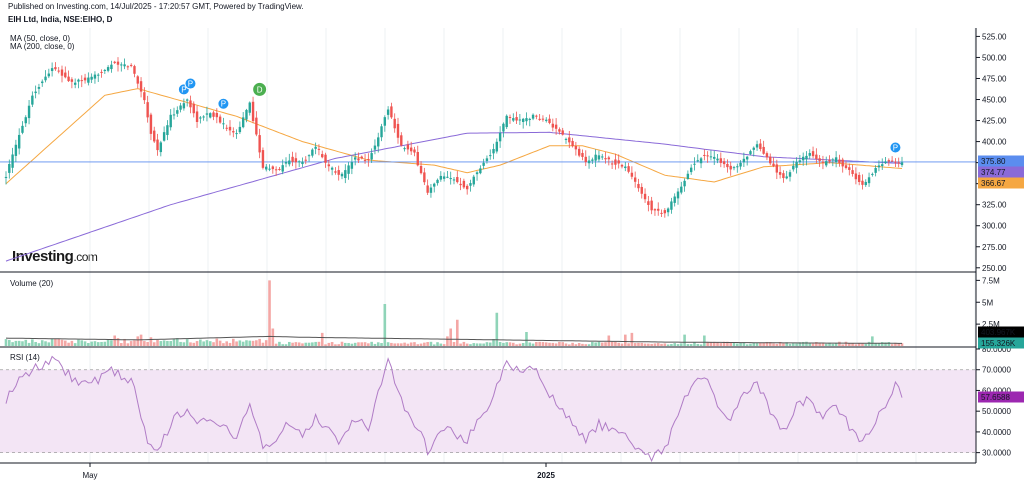  What do you see at coordinates (1001, 161) in the screenshot?
I see `last-price-tag-bg` at bounding box center [1001, 161].